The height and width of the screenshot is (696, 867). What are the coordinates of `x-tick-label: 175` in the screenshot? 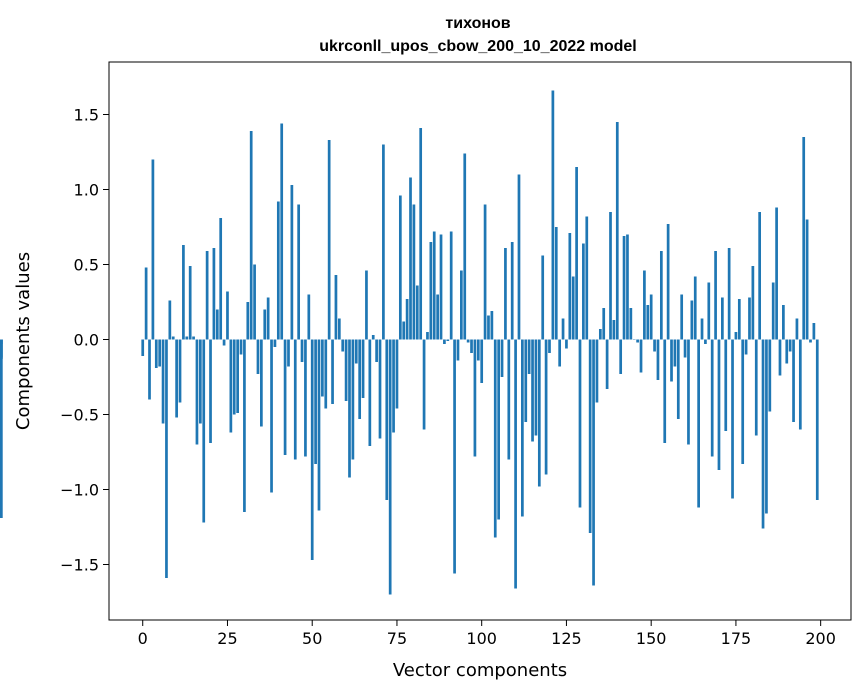 It's located at (736, 638).